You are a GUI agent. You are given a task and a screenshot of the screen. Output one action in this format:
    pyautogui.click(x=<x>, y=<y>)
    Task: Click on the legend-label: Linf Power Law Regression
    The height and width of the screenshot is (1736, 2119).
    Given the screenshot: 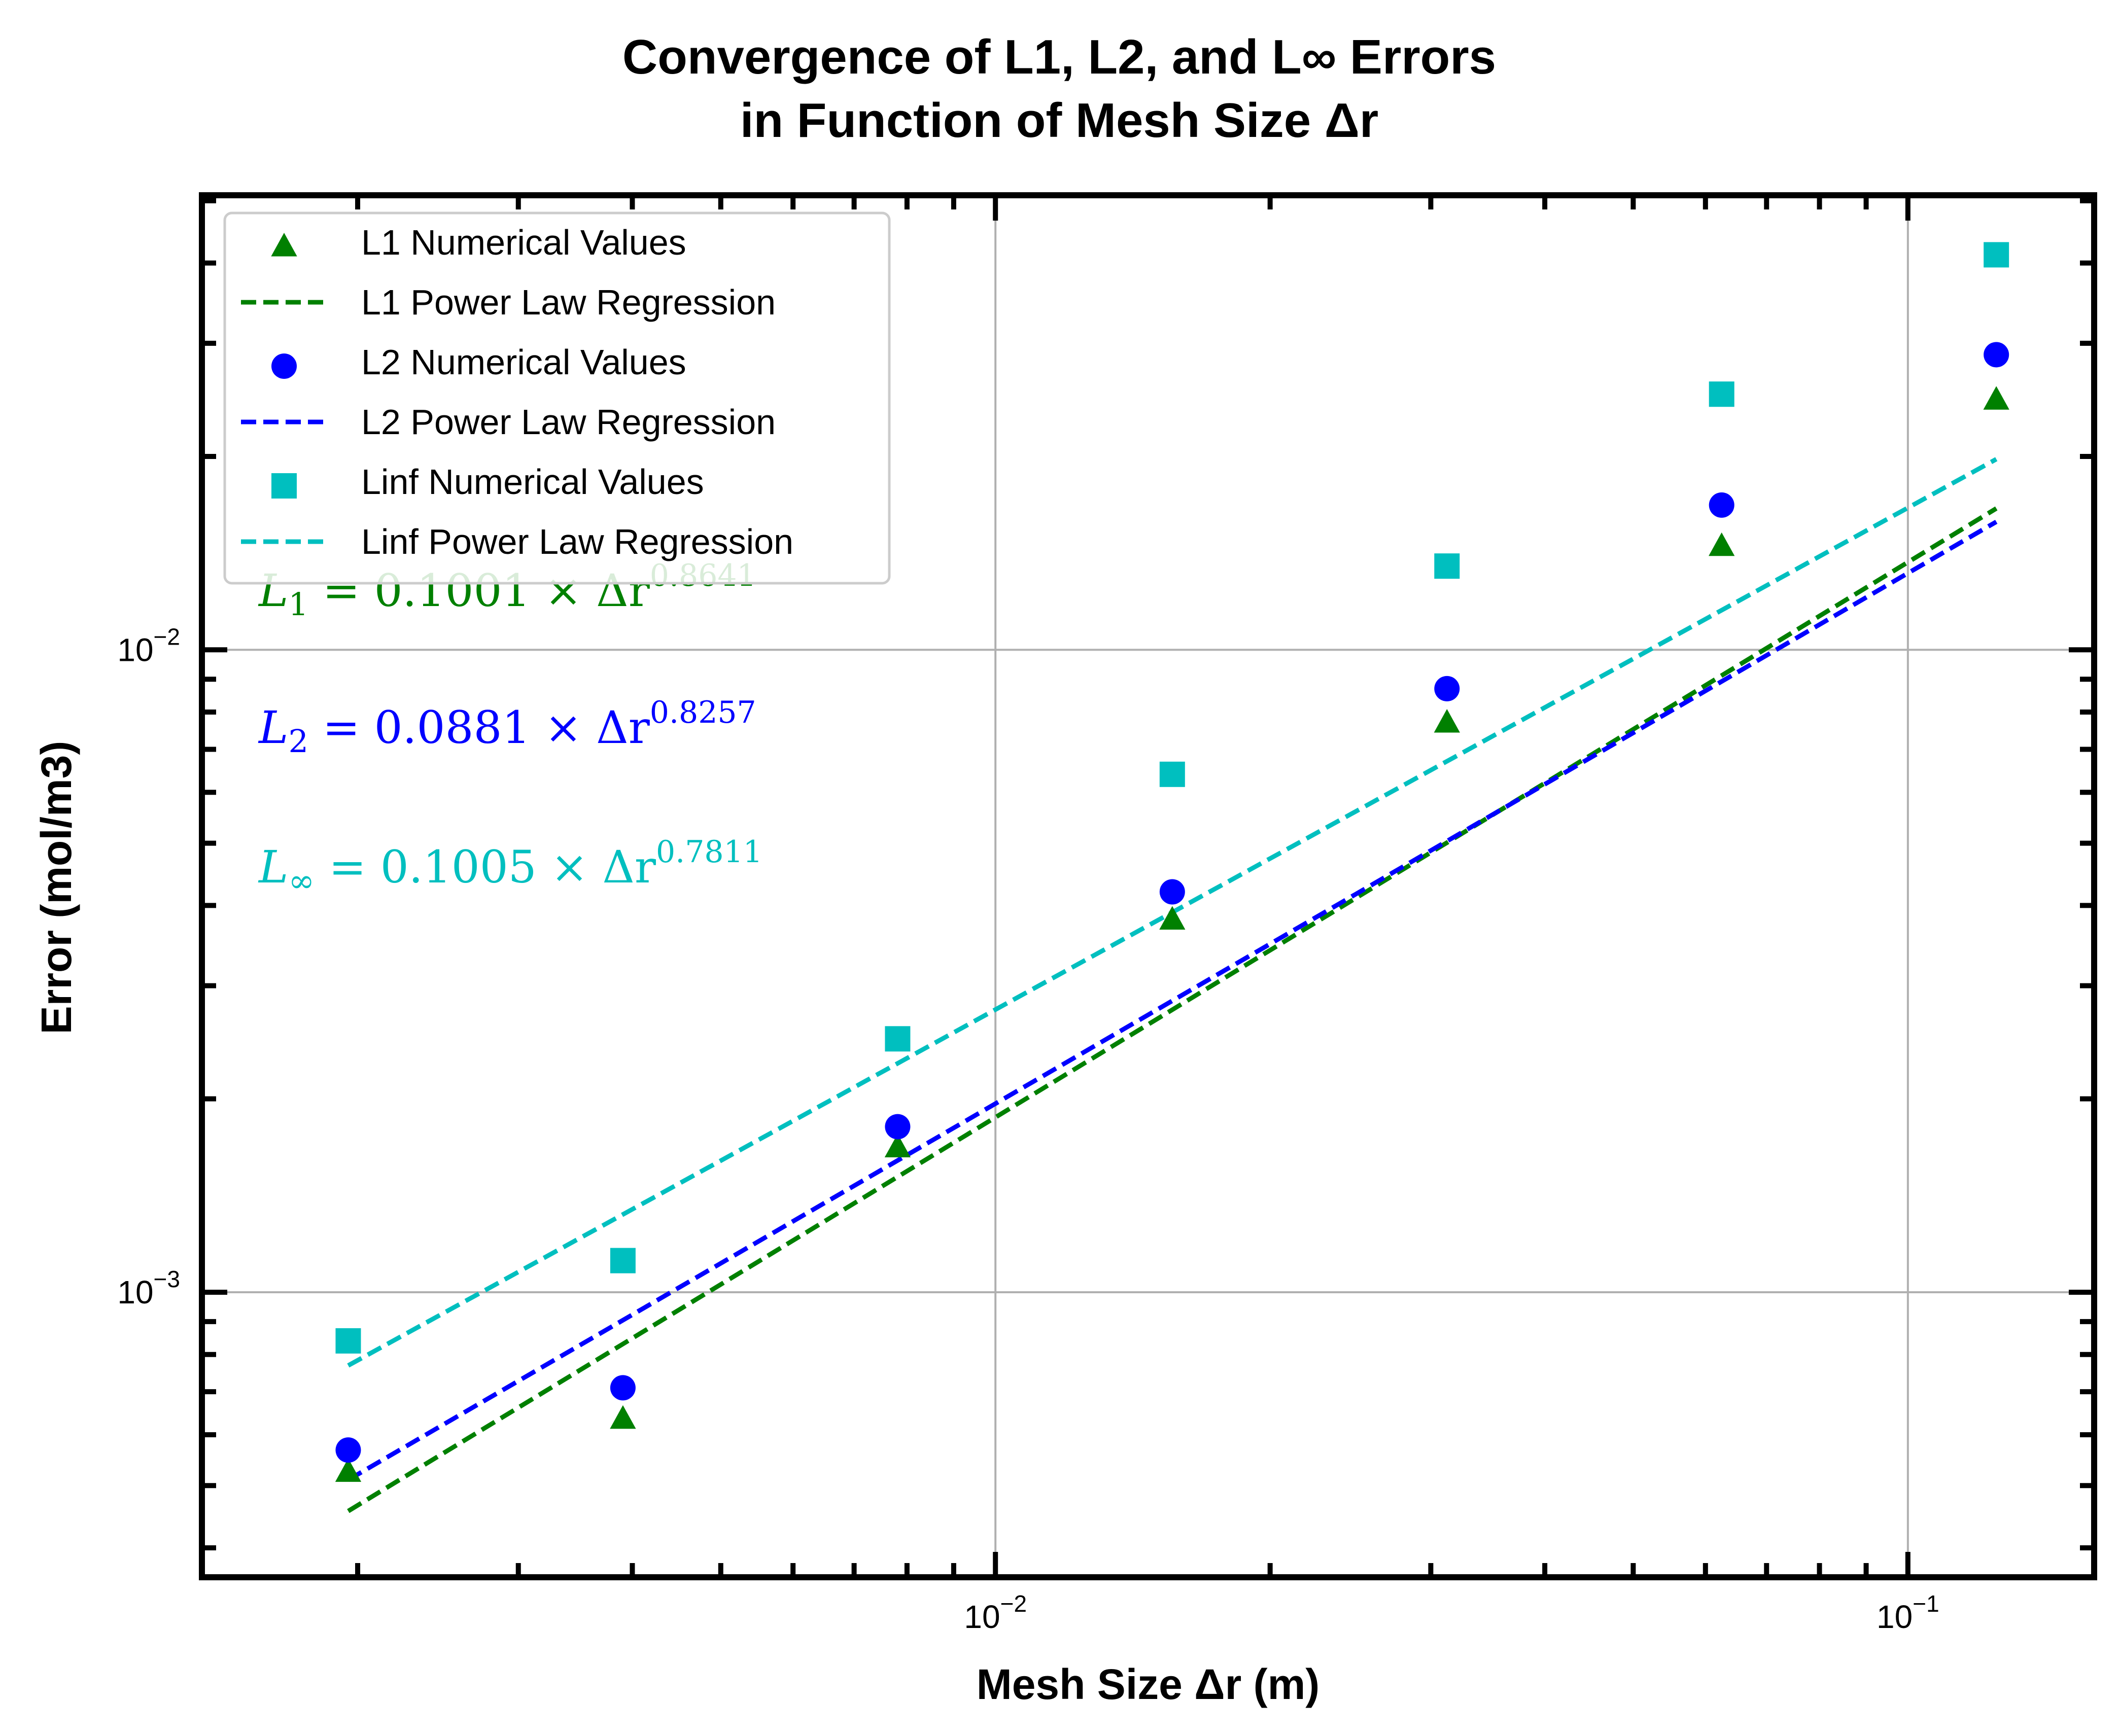 What is the action you would take?
    pyautogui.click(x=577, y=541)
    